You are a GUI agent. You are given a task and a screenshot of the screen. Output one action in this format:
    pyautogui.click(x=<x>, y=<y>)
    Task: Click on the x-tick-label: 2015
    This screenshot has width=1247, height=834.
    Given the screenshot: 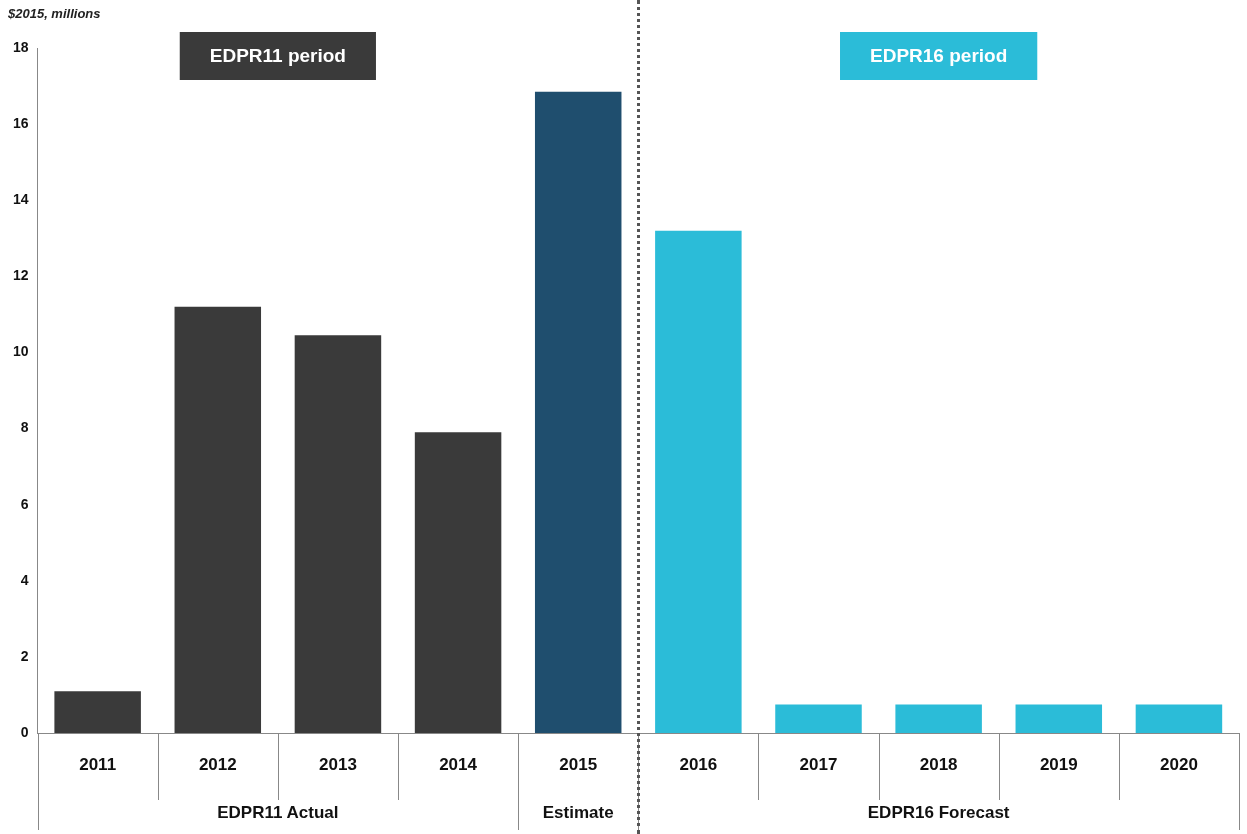 What is the action you would take?
    pyautogui.click(x=578, y=764)
    